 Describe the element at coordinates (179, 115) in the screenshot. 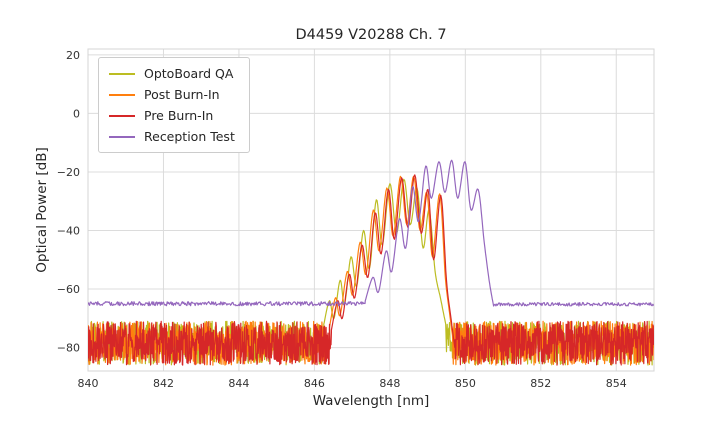

I see `legend-label: Pre Burn-In` at that location.